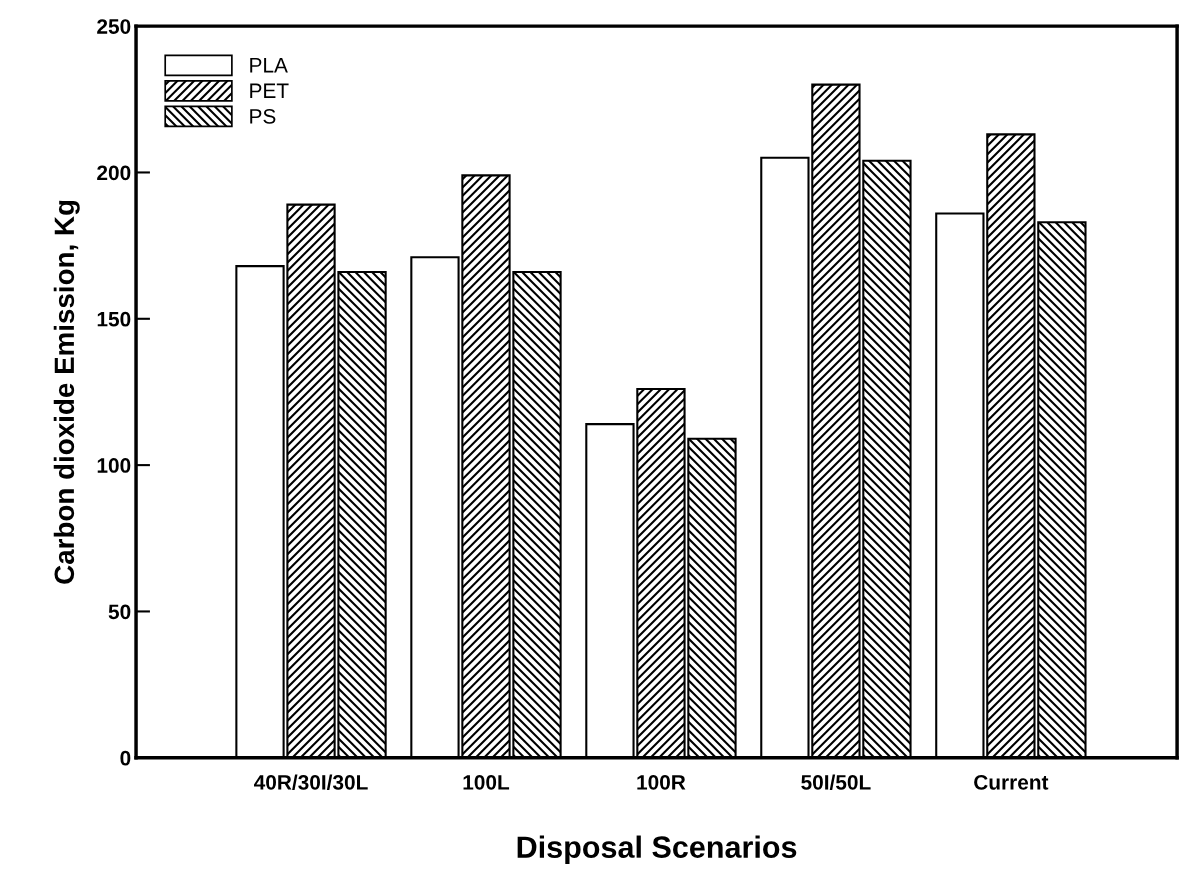 The image size is (1183, 871). What do you see at coordinates (114, 465) in the screenshot?
I see `y-tick-label: 100` at bounding box center [114, 465].